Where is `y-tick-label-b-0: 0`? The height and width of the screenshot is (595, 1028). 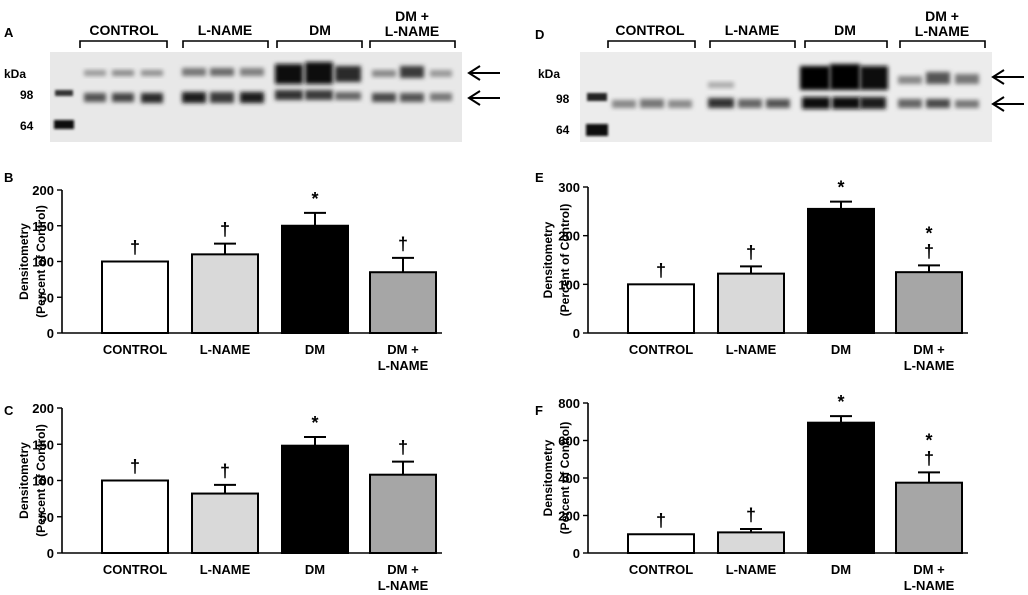 y-tick-label-b-0: 0 is located at coordinates (50, 333).